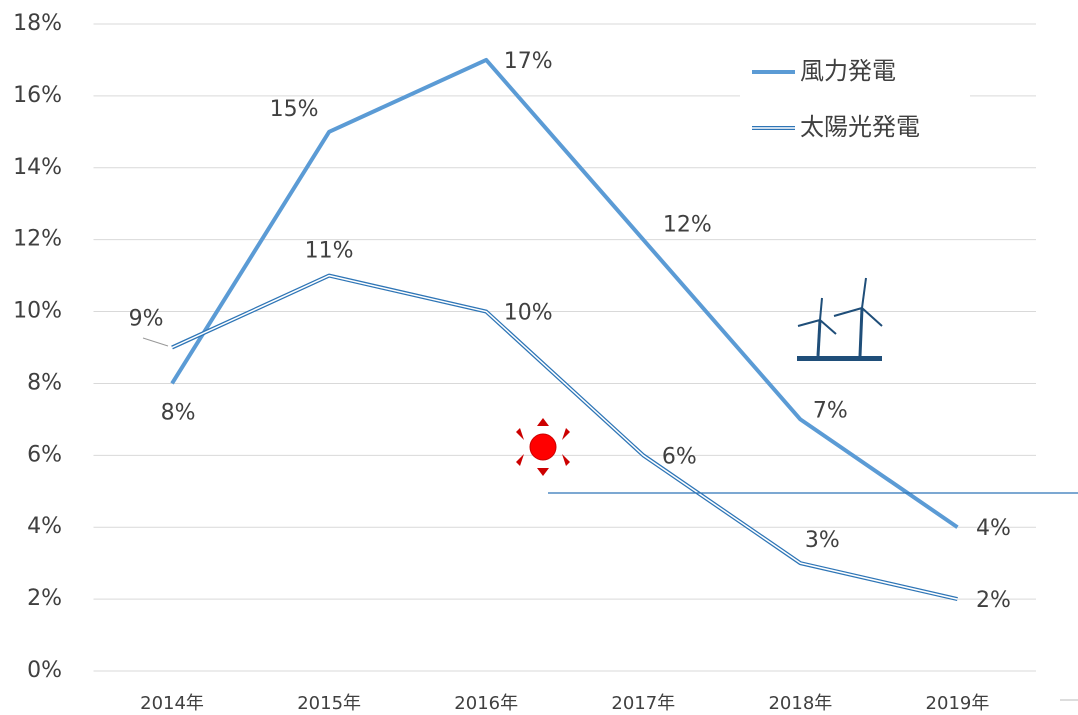 The width and height of the screenshot is (1078, 715). I want to click on x-tick-label: 2014年, so click(172, 703).